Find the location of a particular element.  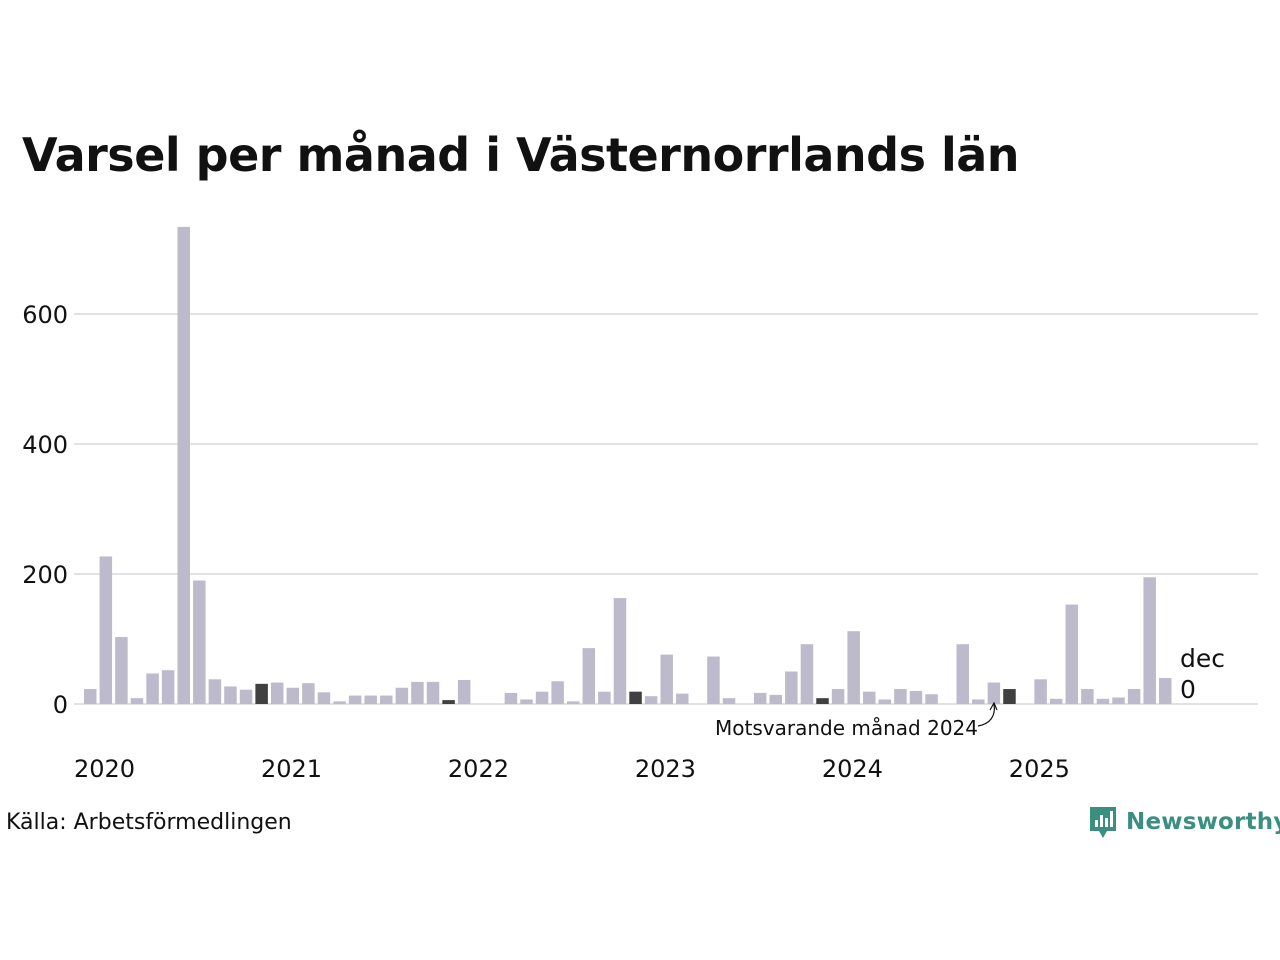

y-tick-label: 0 is located at coordinates (60, 705).